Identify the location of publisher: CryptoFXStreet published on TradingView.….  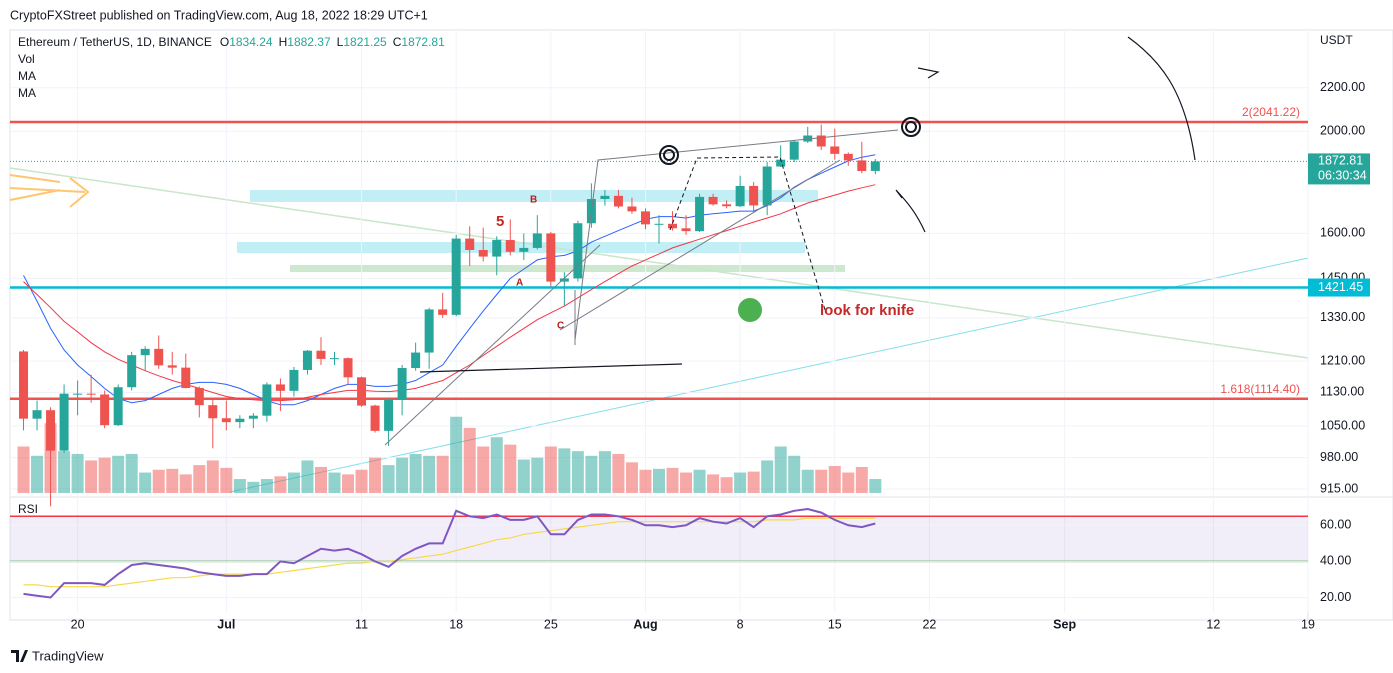
(219, 15).